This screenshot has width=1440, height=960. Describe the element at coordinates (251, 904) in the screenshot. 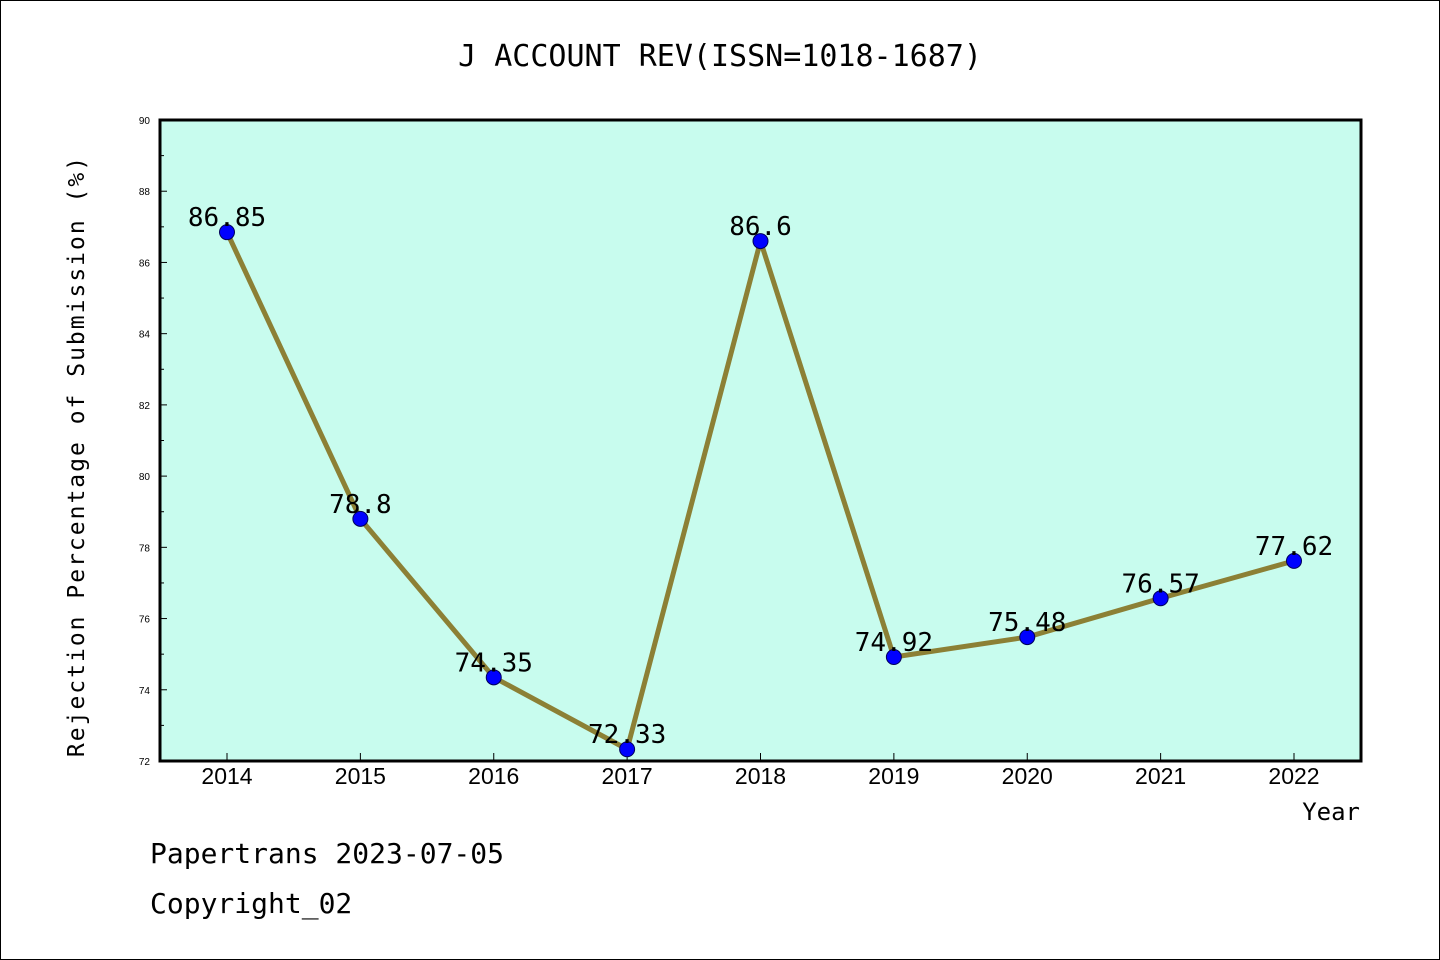

I see `footer-copyright: Copyright_02` at that location.